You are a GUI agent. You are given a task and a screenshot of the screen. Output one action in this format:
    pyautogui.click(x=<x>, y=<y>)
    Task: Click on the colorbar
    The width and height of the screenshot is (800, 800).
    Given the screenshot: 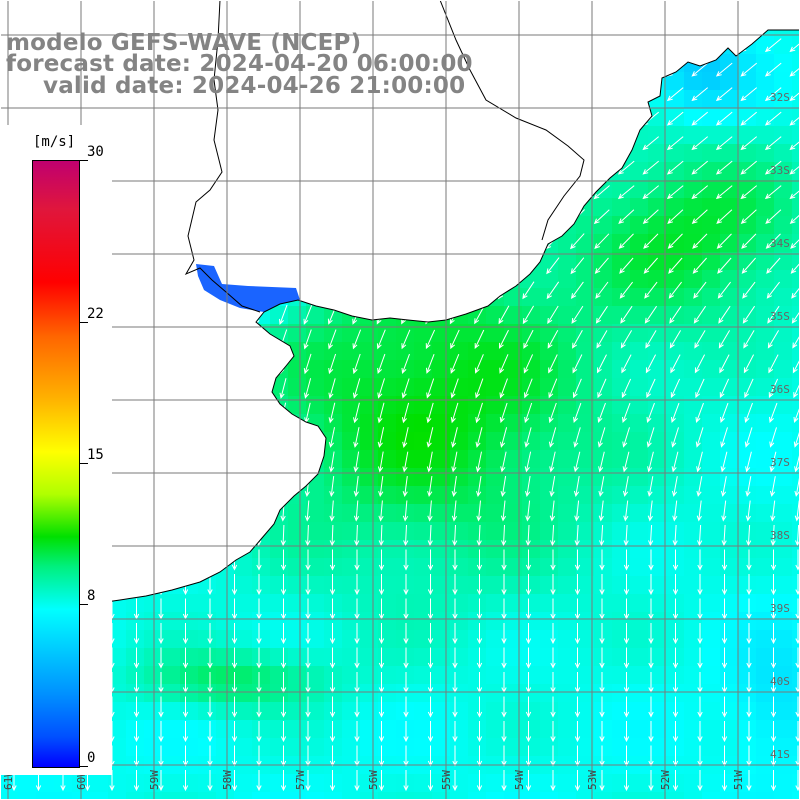 What is the action you would take?
    pyautogui.click(x=56, y=464)
    